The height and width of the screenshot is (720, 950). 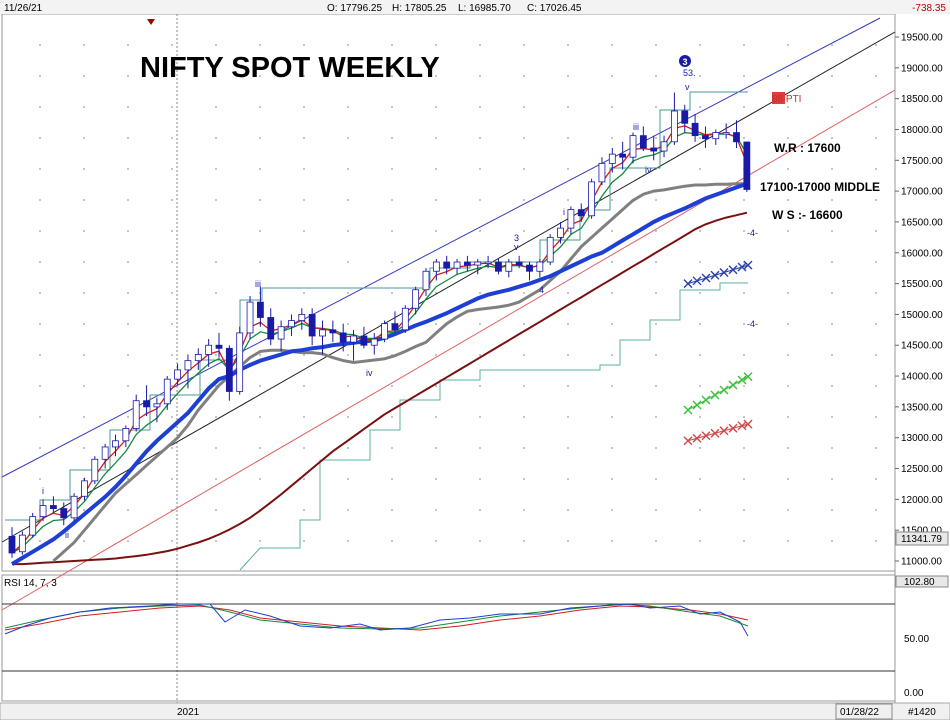 I want to click on wave-53-label: 53., so click(x=689, y=73).